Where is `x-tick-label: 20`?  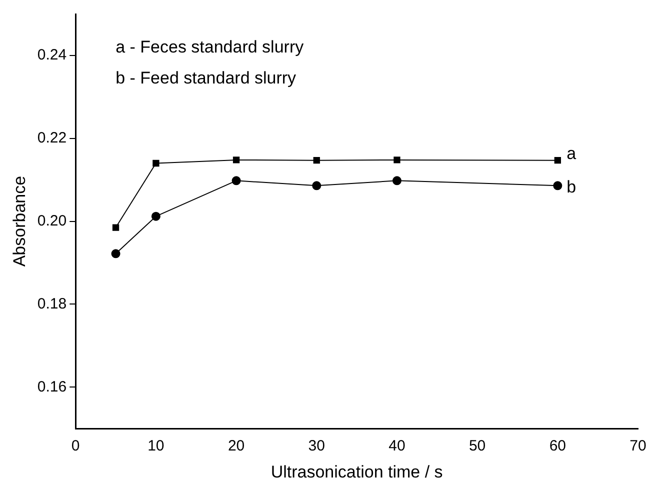
x-tick-label: 20 is located at coordinates (236, 446).